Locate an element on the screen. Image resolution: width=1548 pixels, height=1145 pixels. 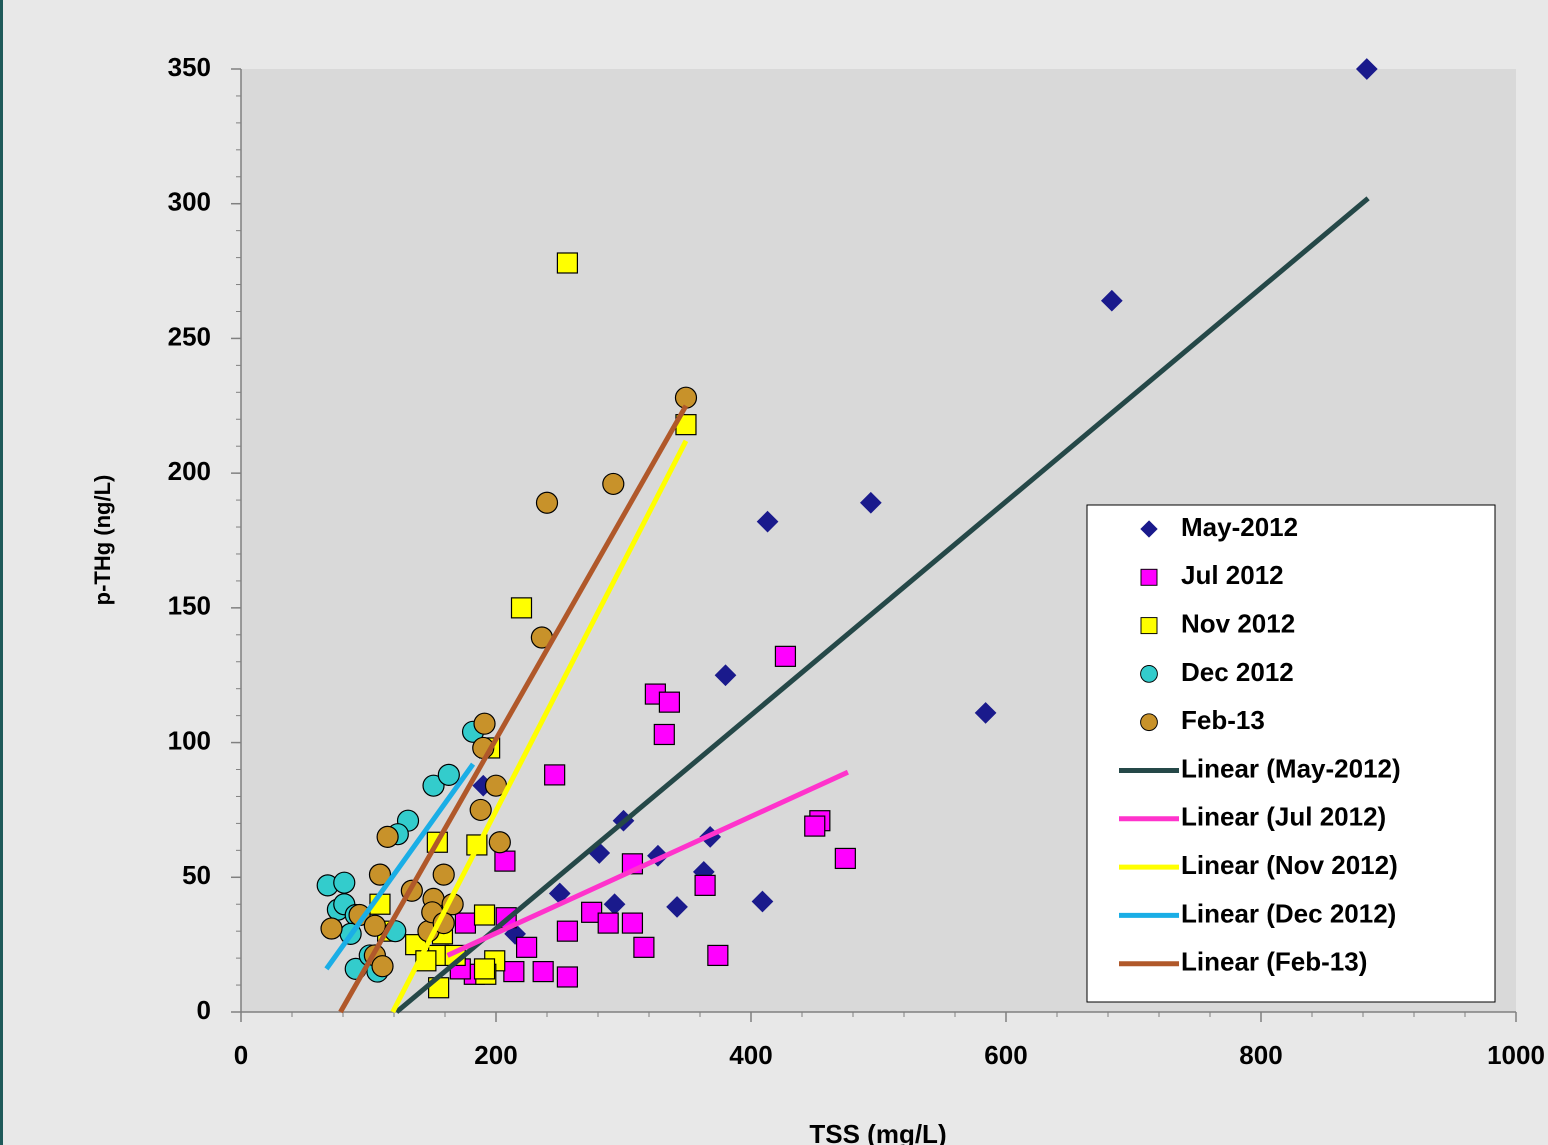
left-border is located at coordinates (1, 572).